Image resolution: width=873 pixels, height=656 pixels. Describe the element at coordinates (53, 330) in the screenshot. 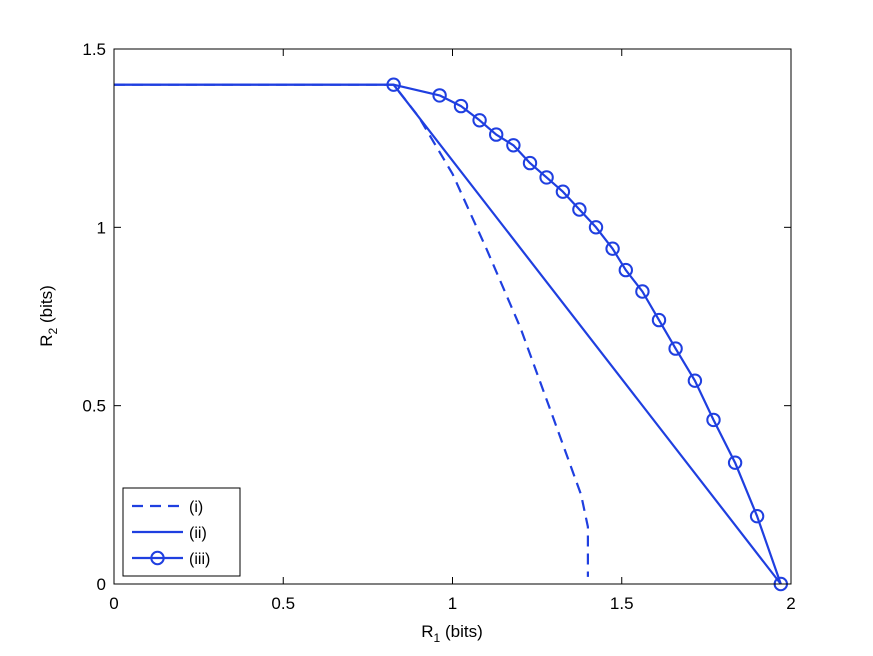

I see `y-axis-label-subscript: 2` at that location.